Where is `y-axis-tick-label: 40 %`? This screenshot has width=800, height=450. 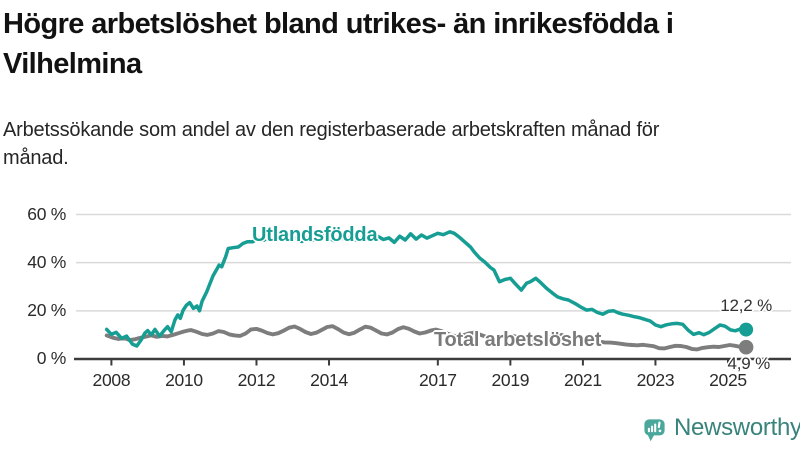 y-axis-tick-label: 40 % is located at coordinates (46, 261).